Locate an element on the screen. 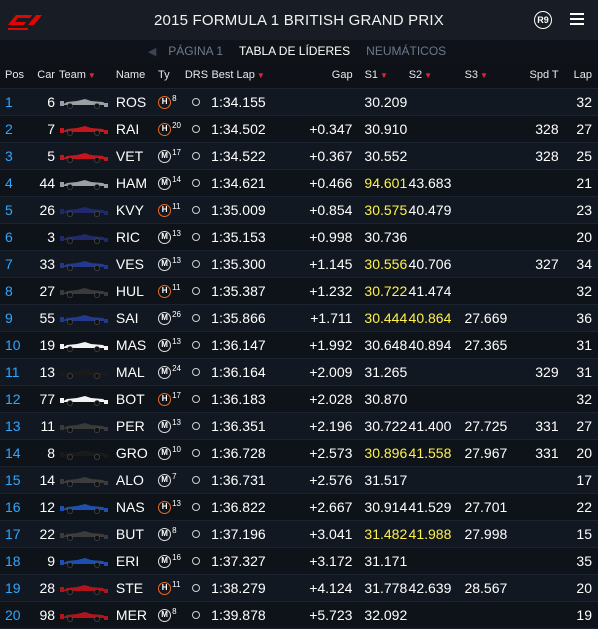 Image resolution: width=598 pixels, height=629 pixels. cell-gap: +1.992 is located at coordinates (331, 345).